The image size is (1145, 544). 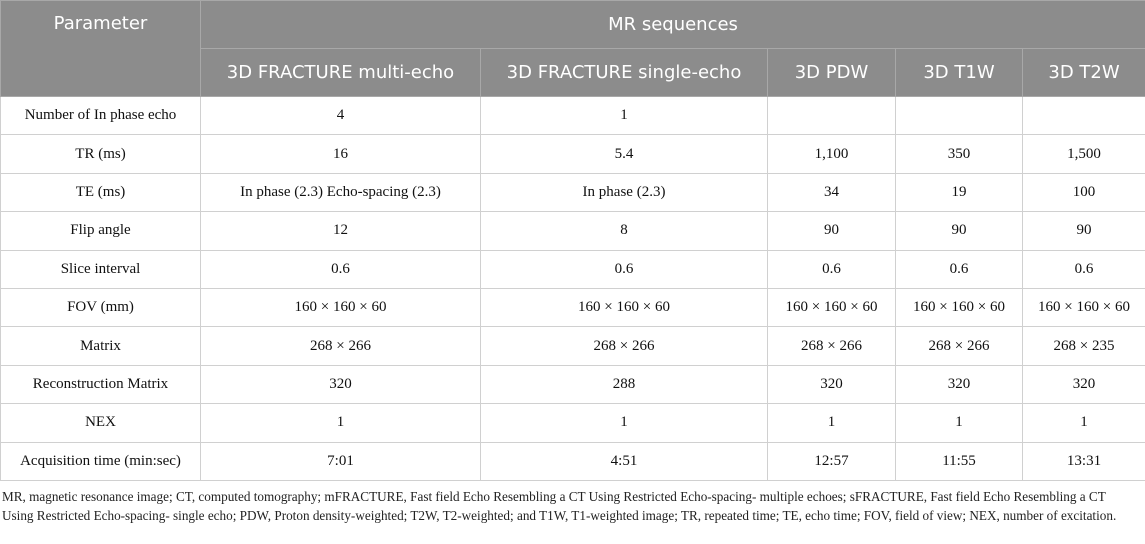 What do you see at coordinates (624, 231) in the screenshot?
I see `cell: 8` at bounding box center [624, 231].